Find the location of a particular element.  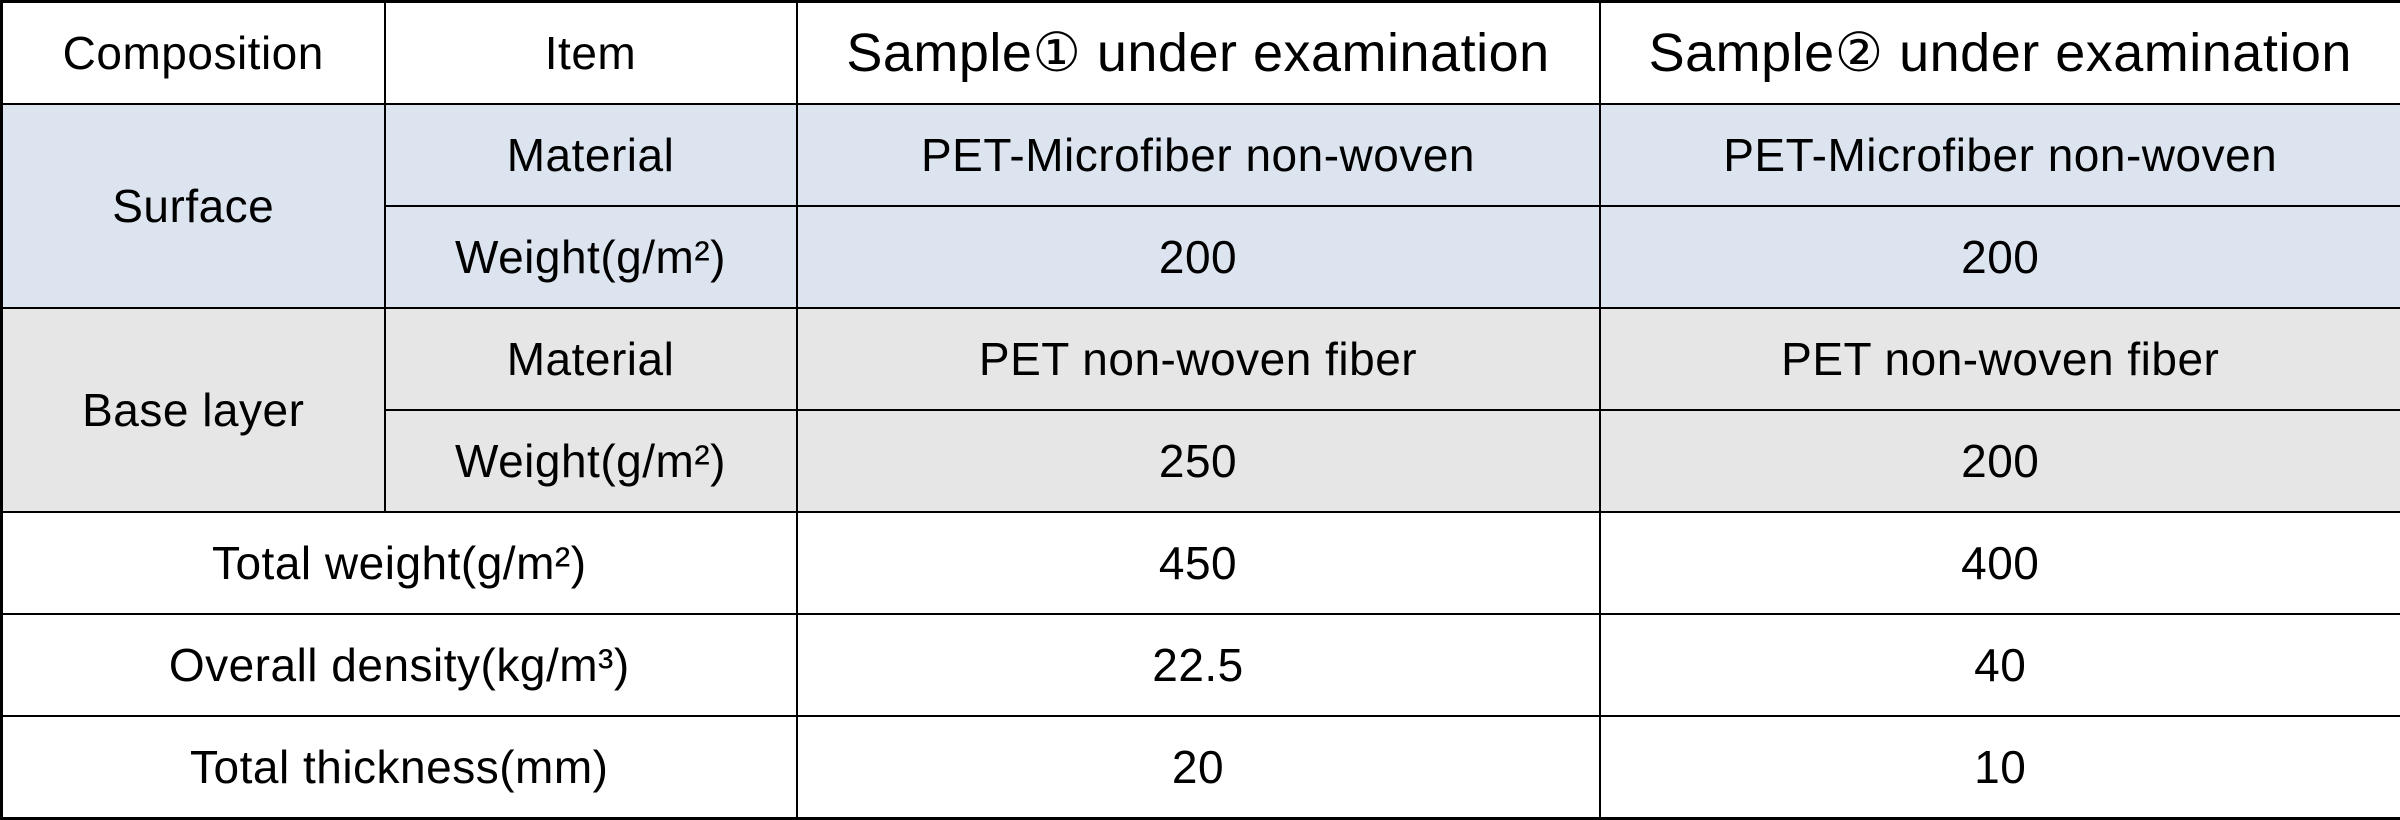

header-cell: Composition is located at coordinates (193, 52).